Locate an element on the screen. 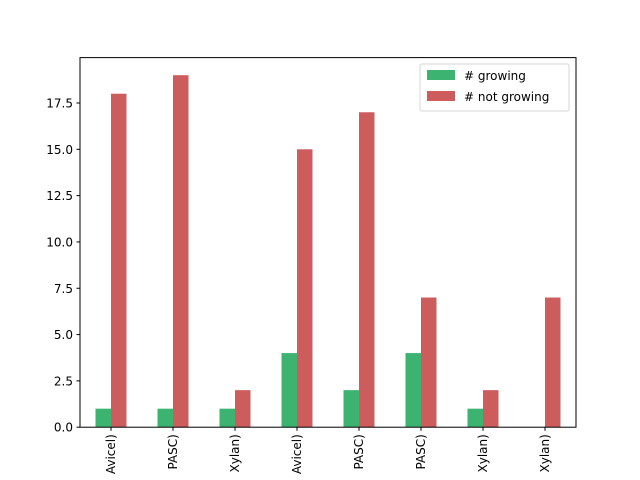 Image resolution: width=640 pixels, height=480 pixels. legend-box is located at coordinates (494, 87).